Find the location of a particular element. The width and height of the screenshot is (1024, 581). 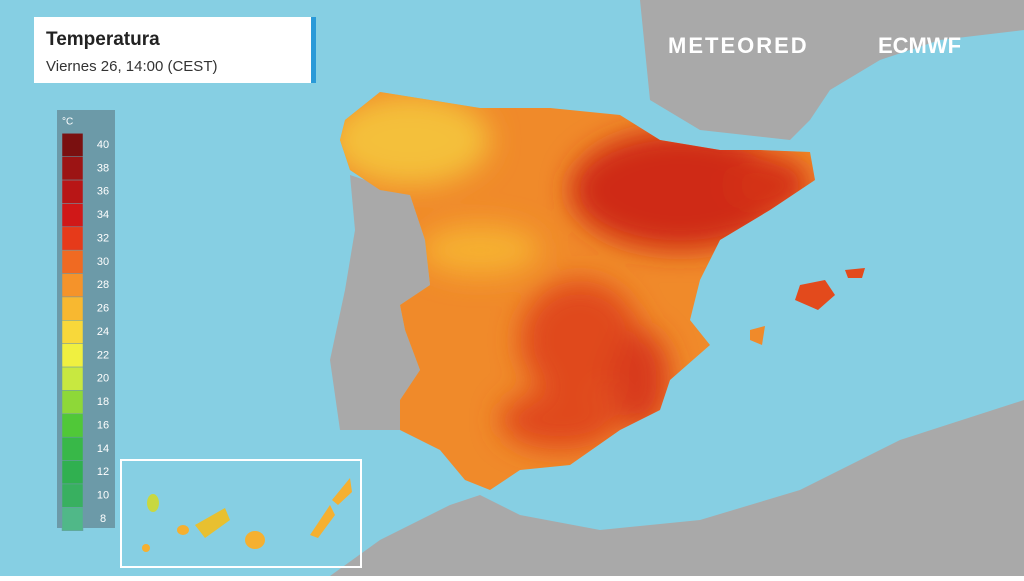

mallorca is located at coordinates (815, 295).